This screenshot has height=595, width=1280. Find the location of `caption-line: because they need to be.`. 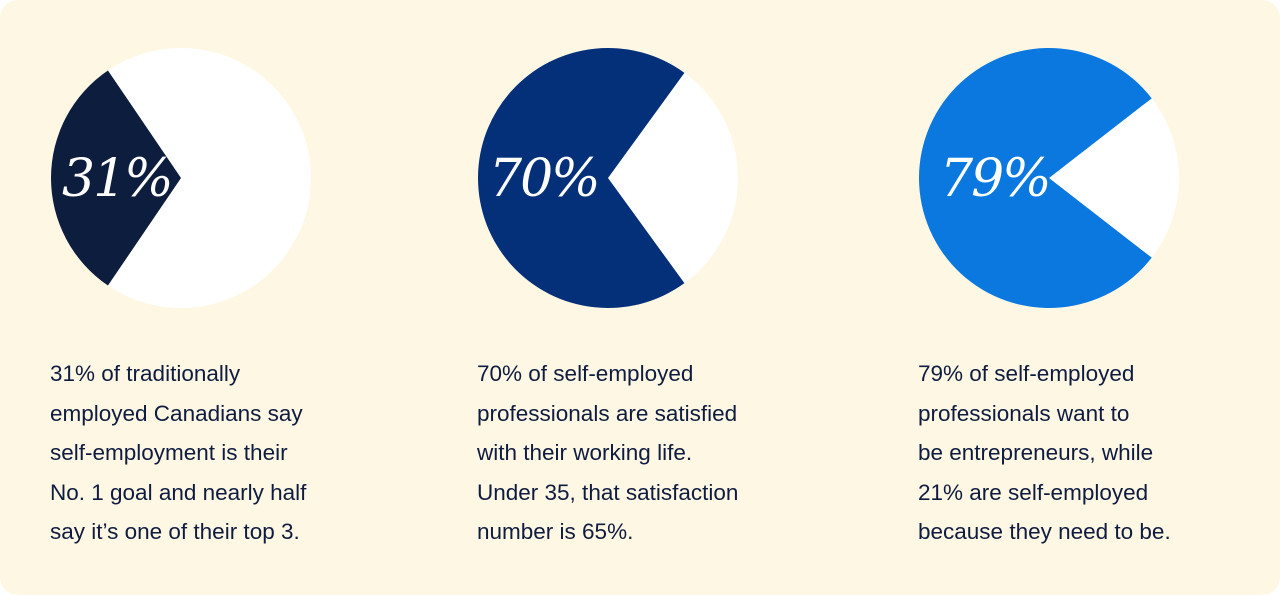

caption-line: because they need to be. is located at coordinates (1044, 531).